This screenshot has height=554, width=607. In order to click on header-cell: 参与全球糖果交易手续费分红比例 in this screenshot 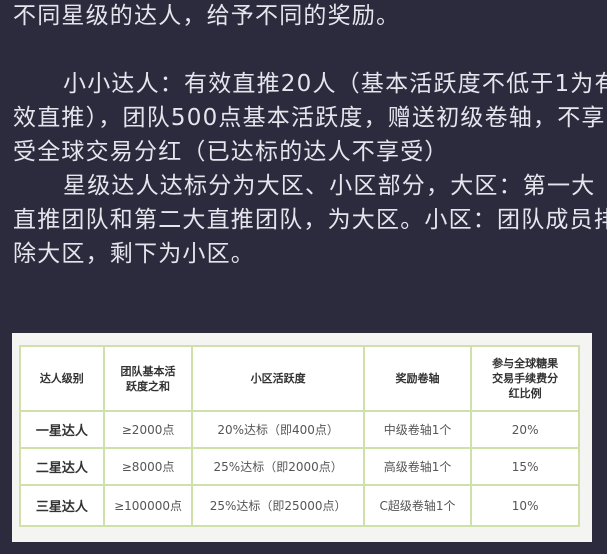, I will do `click(525, 378)`.